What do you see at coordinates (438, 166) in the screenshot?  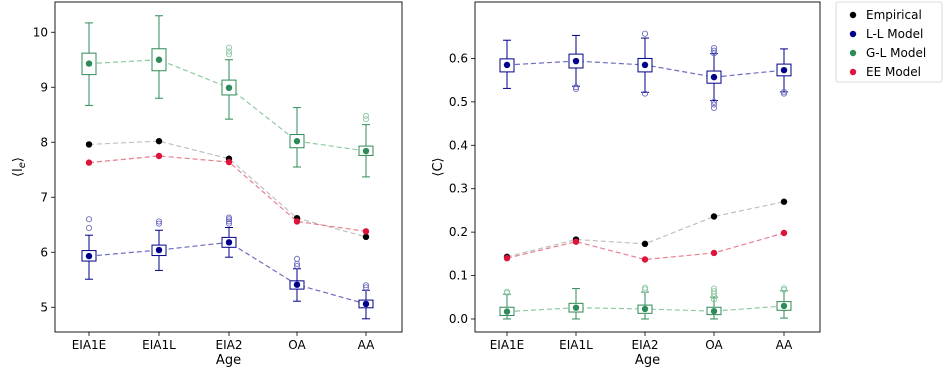 I see `y-axis-label: ⟨C⟩` at bounding box center [438, 166].